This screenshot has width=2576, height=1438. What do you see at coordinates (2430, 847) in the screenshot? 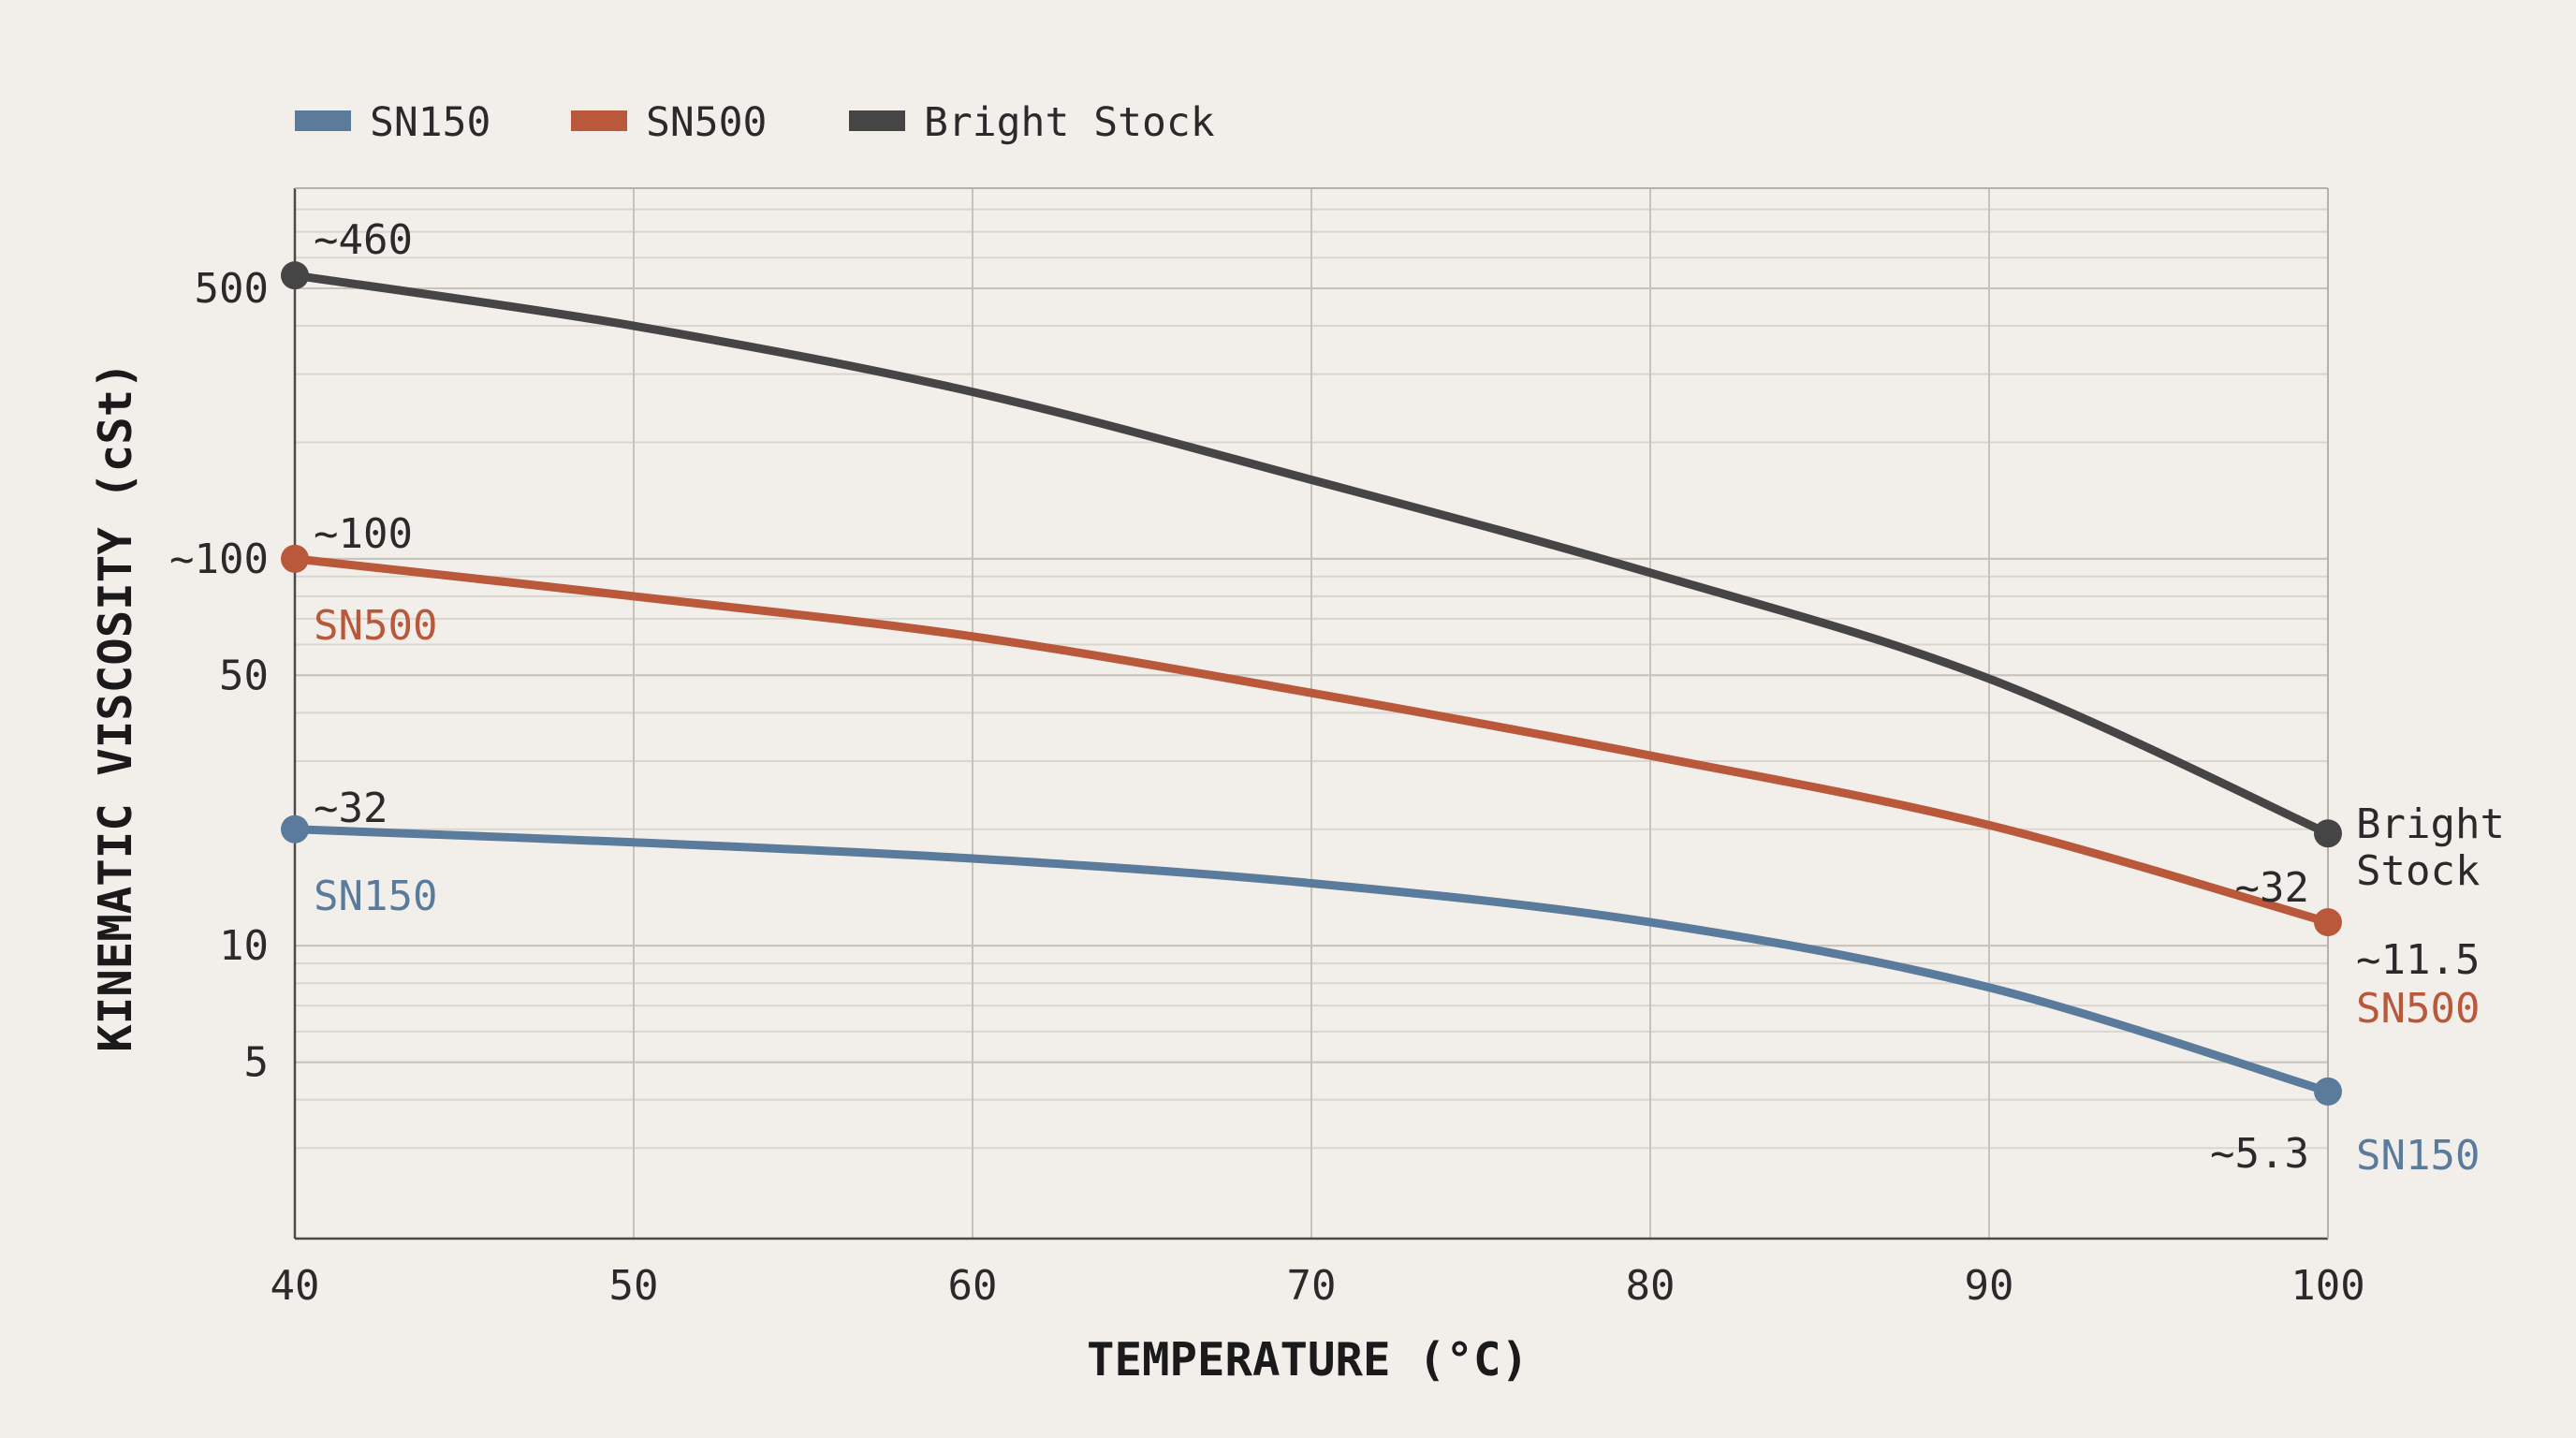
I see `label-bright-stock-end: Bright Stock` at bounding box center [2430, 847].